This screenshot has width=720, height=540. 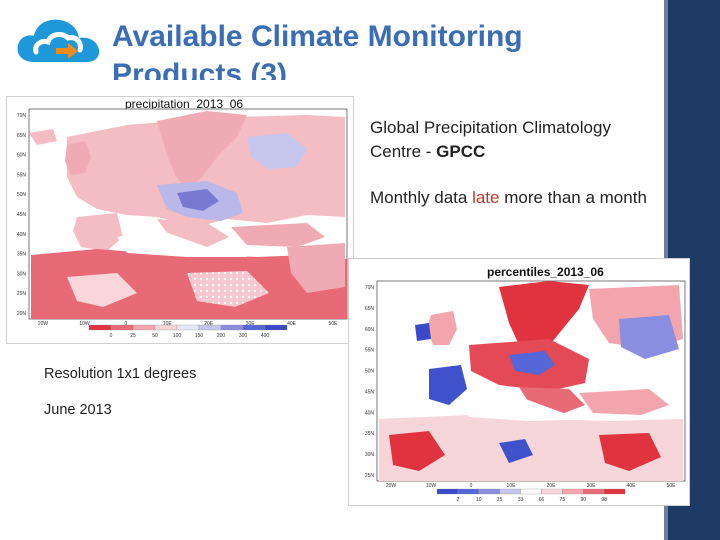 I want to click on map2-central-blue, so click(x=532, y=363).